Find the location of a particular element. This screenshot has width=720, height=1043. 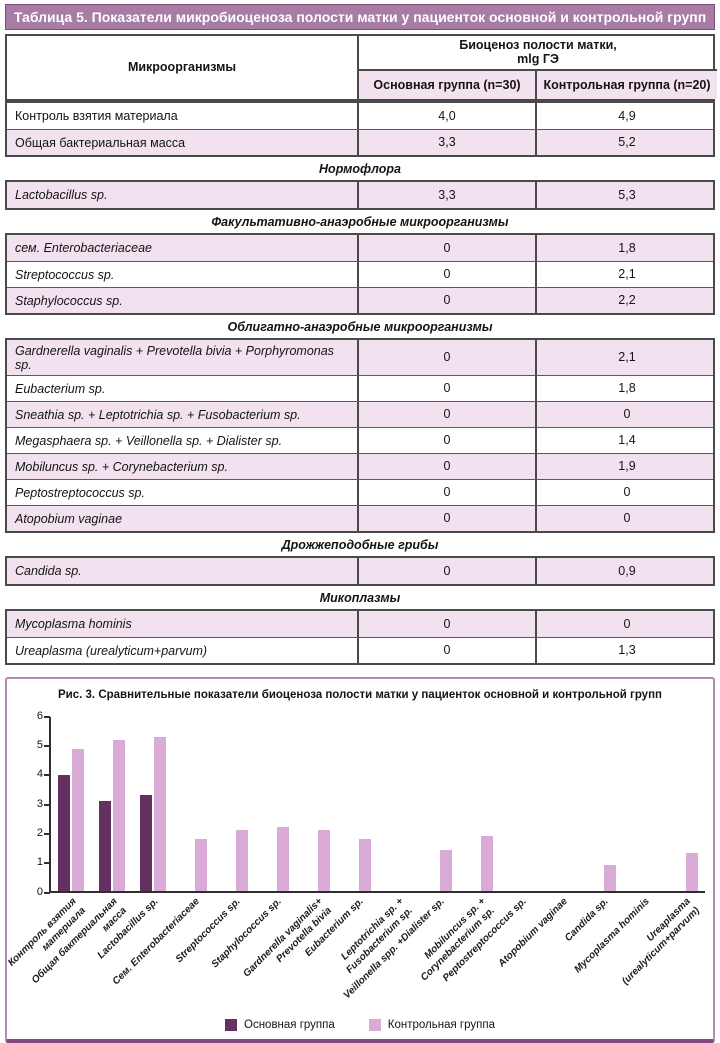

cell-microorganism: Atopobium vaginae is located at coordinates (69, 518).